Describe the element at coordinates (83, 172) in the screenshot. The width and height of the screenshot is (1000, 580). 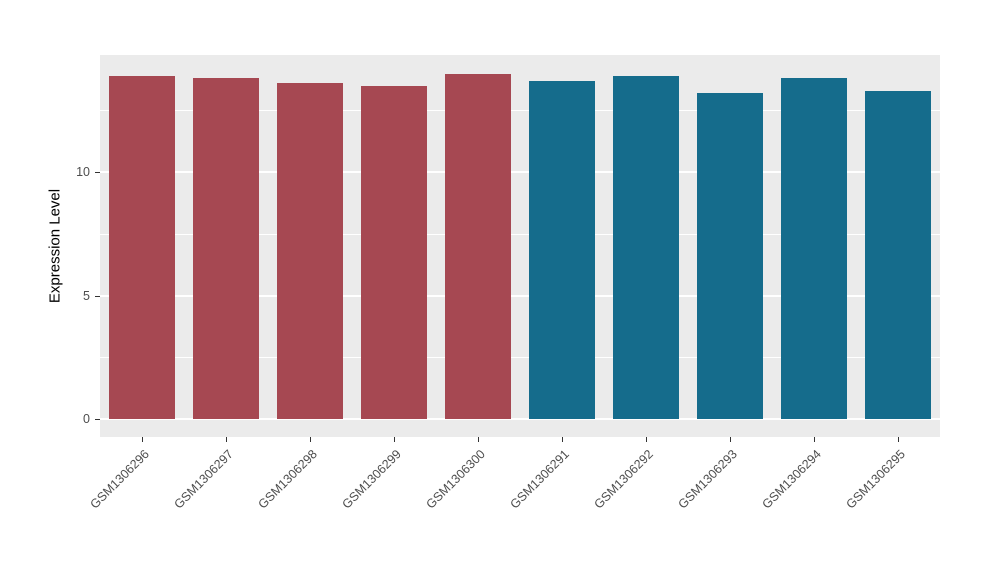
I see `y-axis-tick-label: 10` at that location.